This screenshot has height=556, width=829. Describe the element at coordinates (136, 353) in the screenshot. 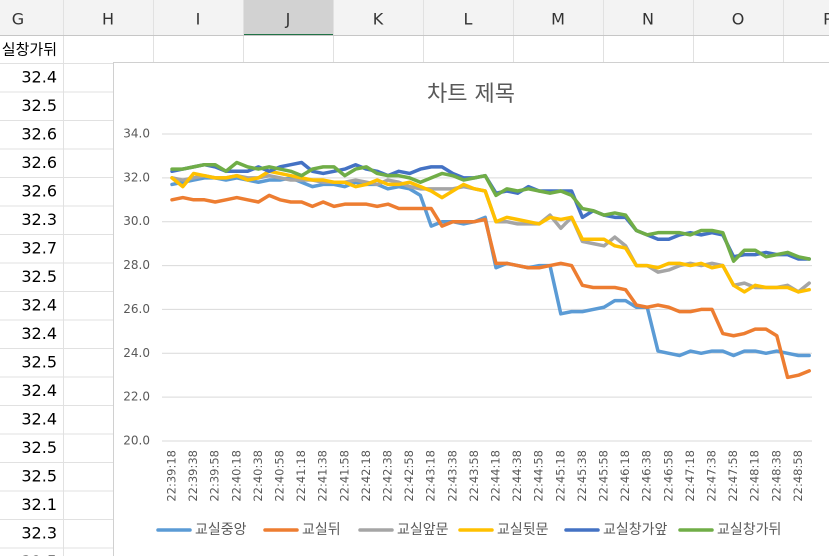

I see `y-tick-label: 24.0` at that location.